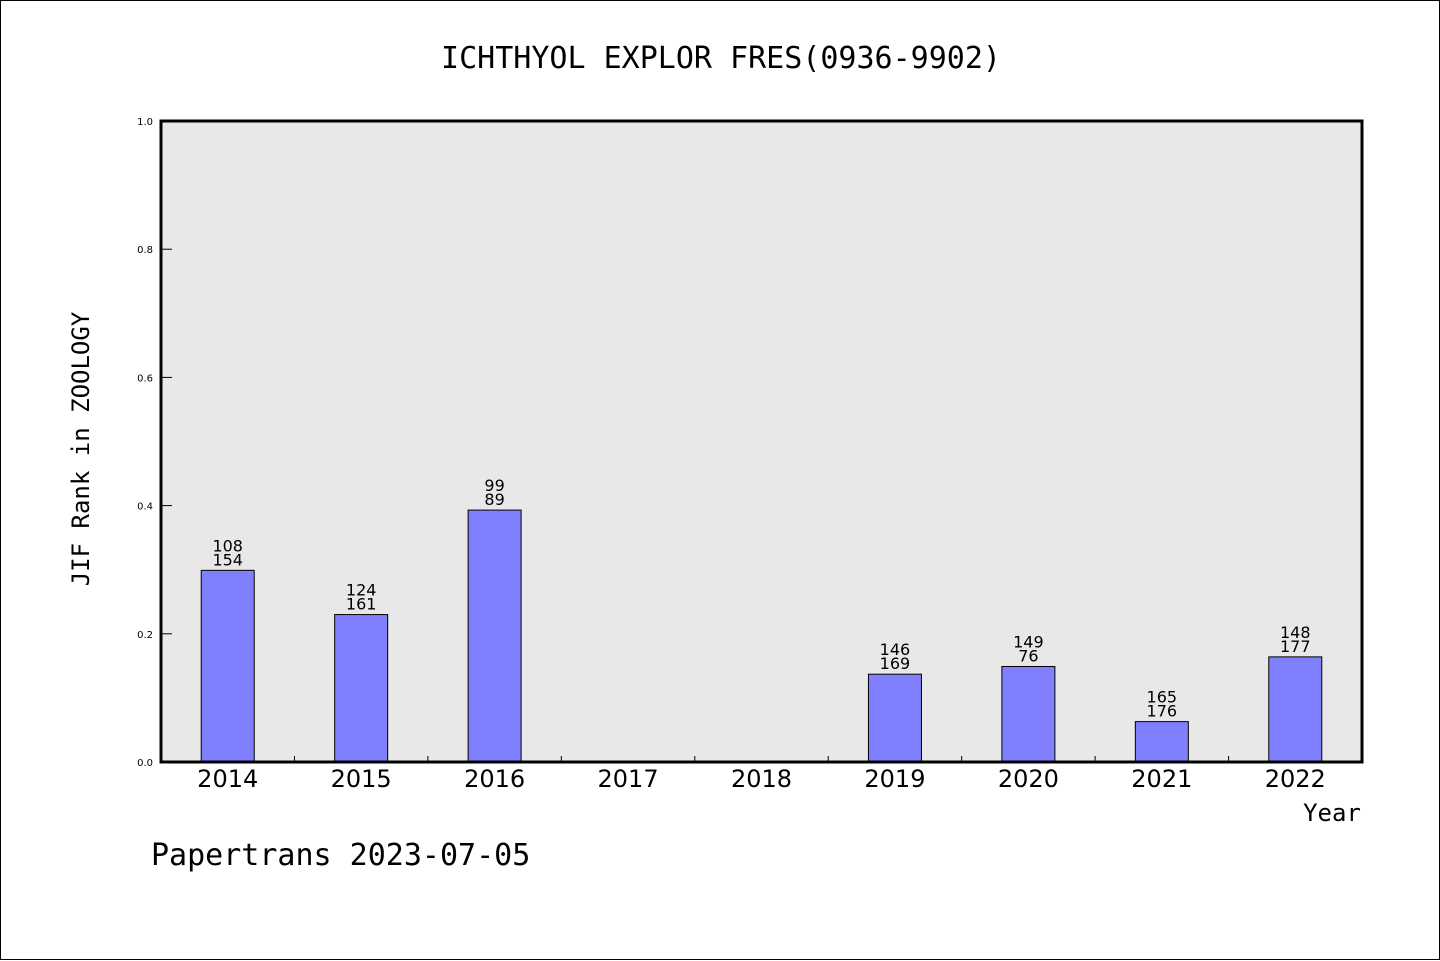 Image resolution: width=1440 pixels, height=961 pixels. Describe the element at coordinates (145, 378) in the screenshot. I see `y-tick-label: 0.6` at that location.